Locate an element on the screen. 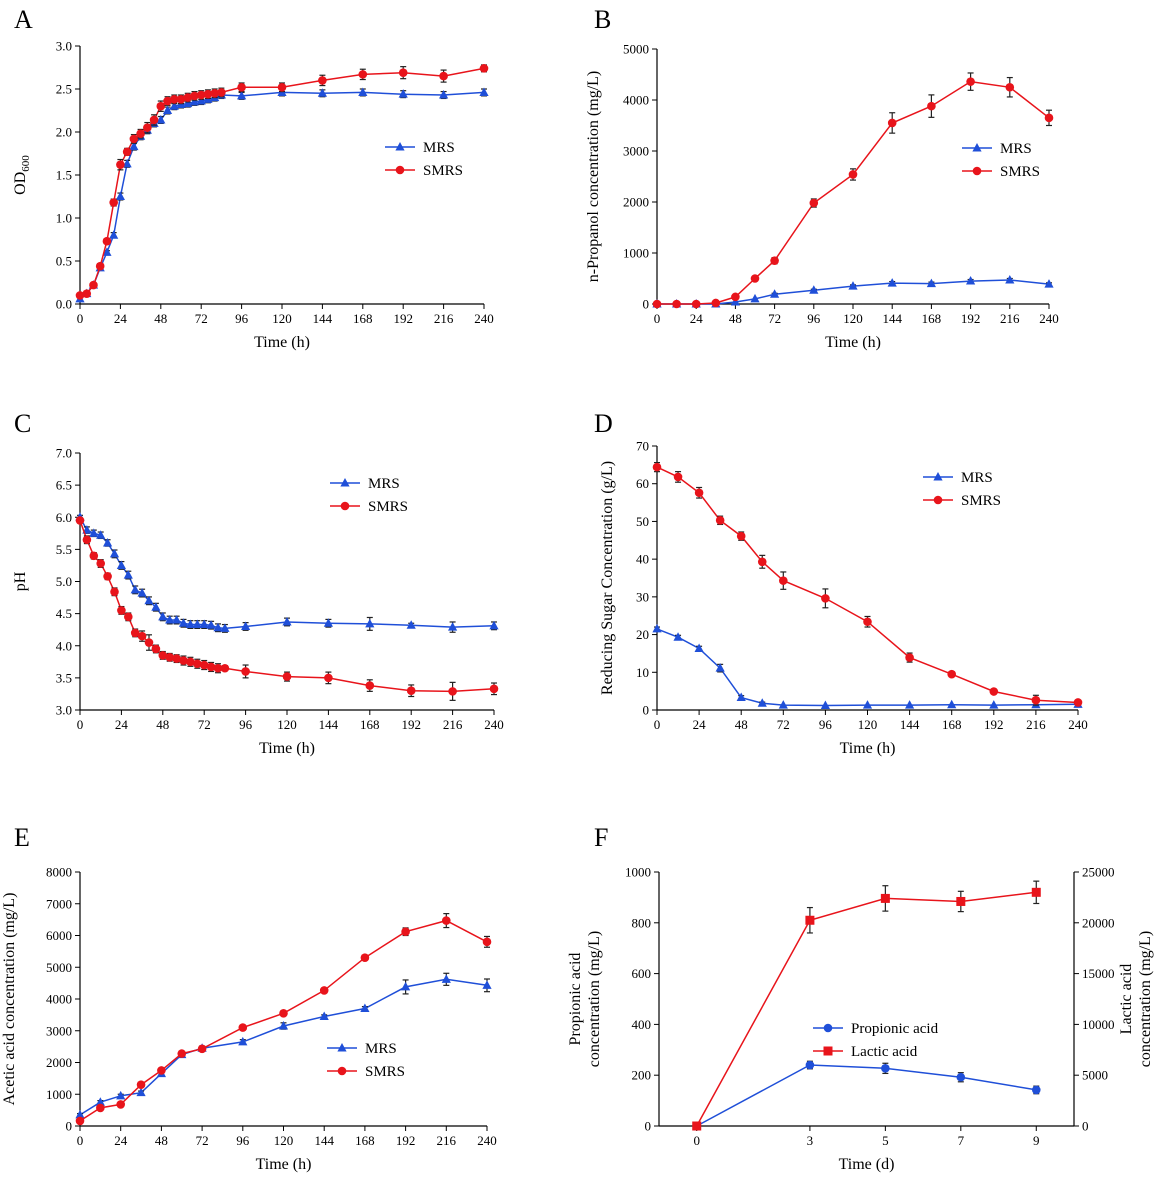 The width and height of the screenshot is (1170, 1189). y-tick-label: 0.0 is located at coordinates (64, 304).